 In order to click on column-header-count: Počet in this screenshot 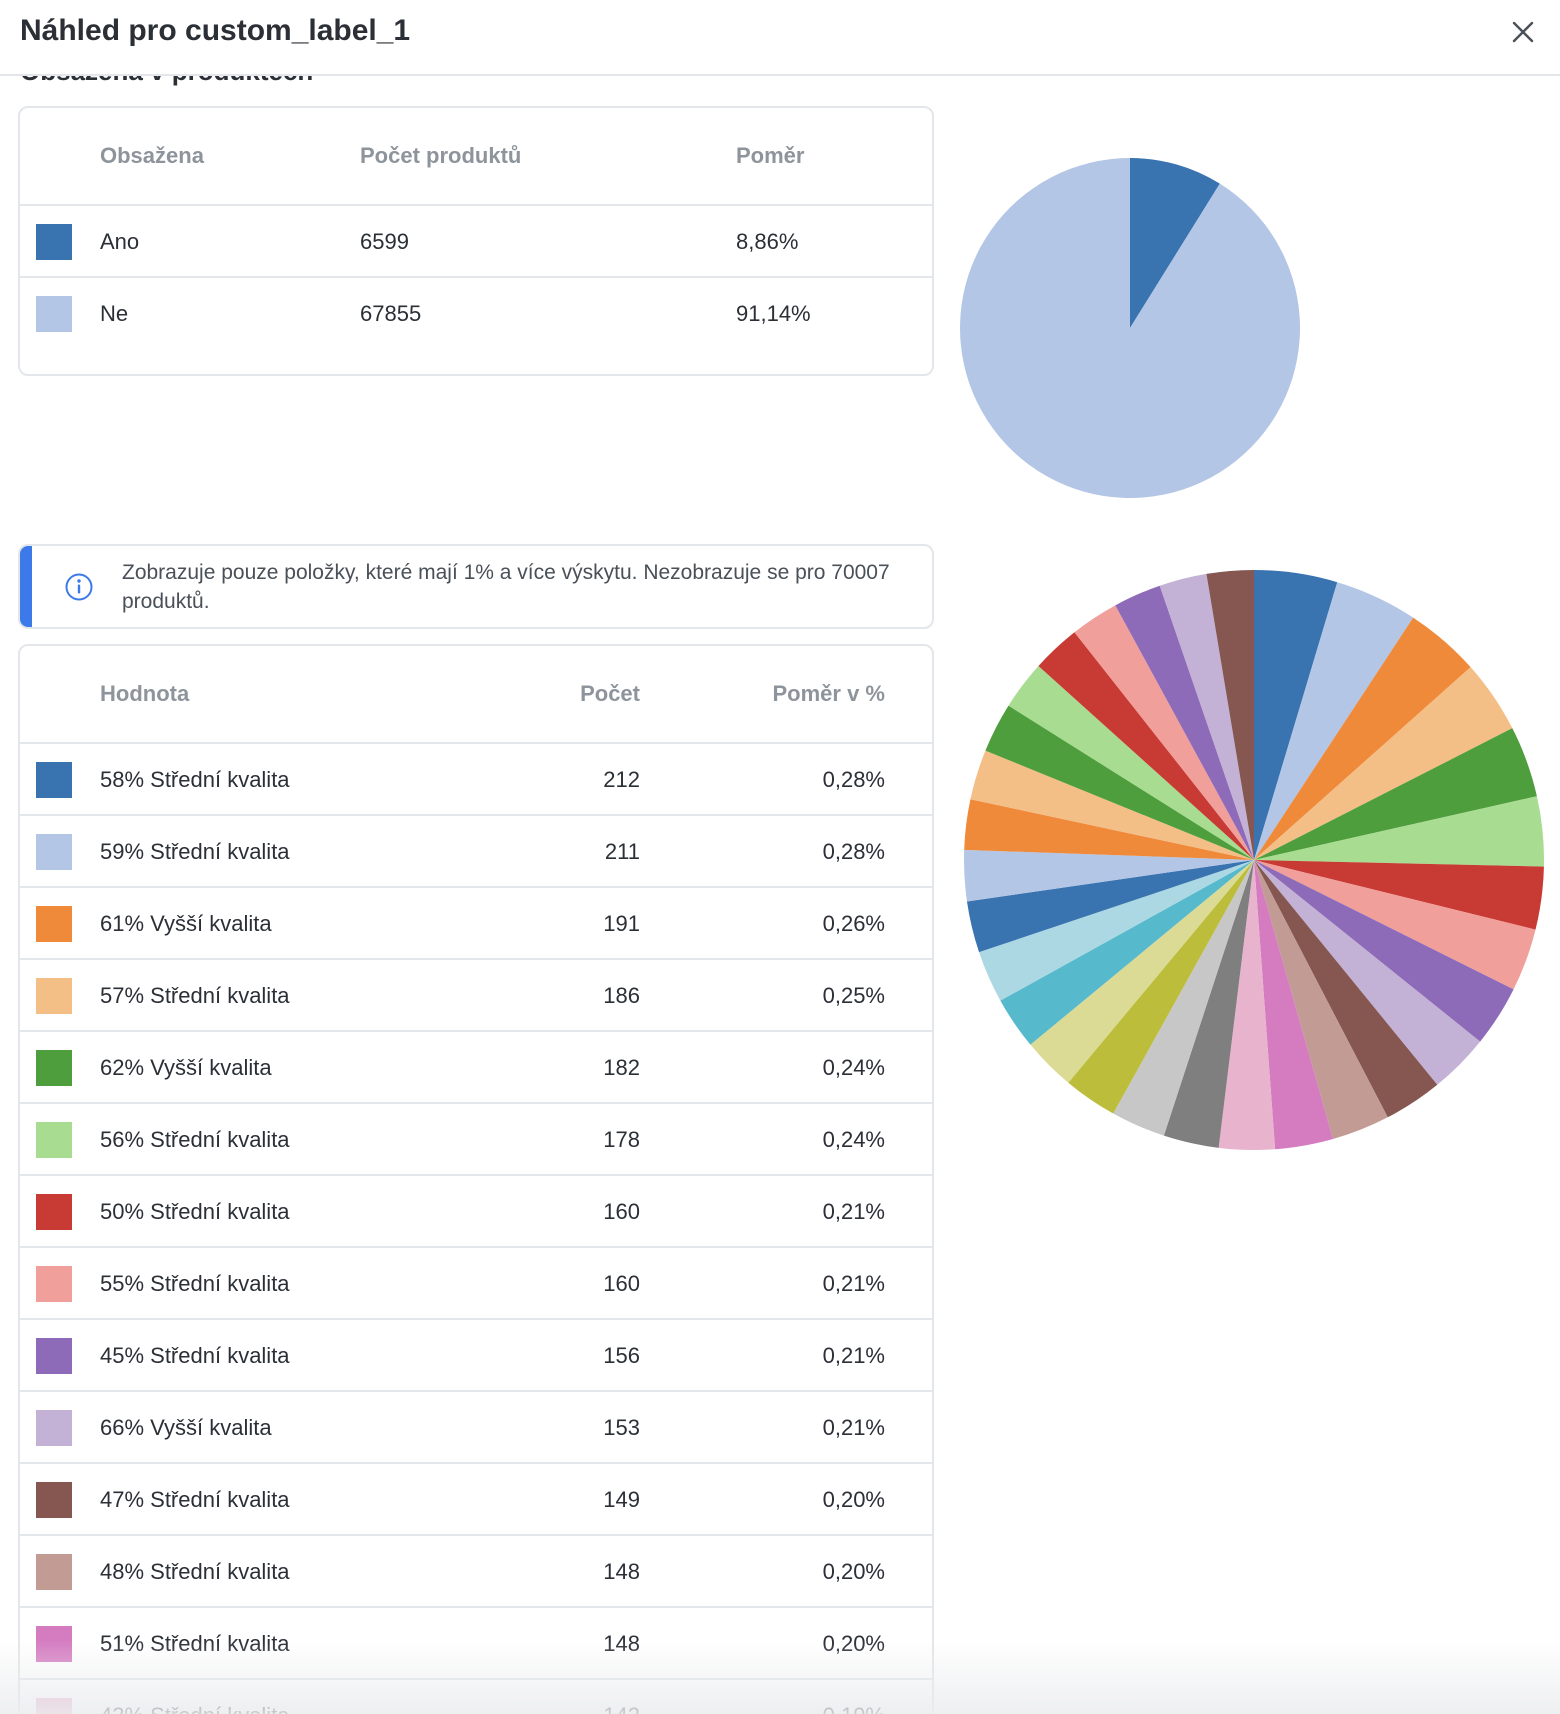, I will do `click(610, 693)`.